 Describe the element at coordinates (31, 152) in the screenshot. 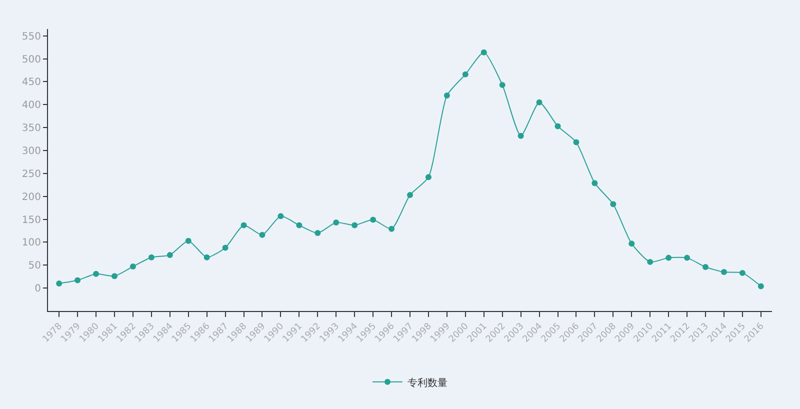

I see `y-tick-label: 300` at that location.